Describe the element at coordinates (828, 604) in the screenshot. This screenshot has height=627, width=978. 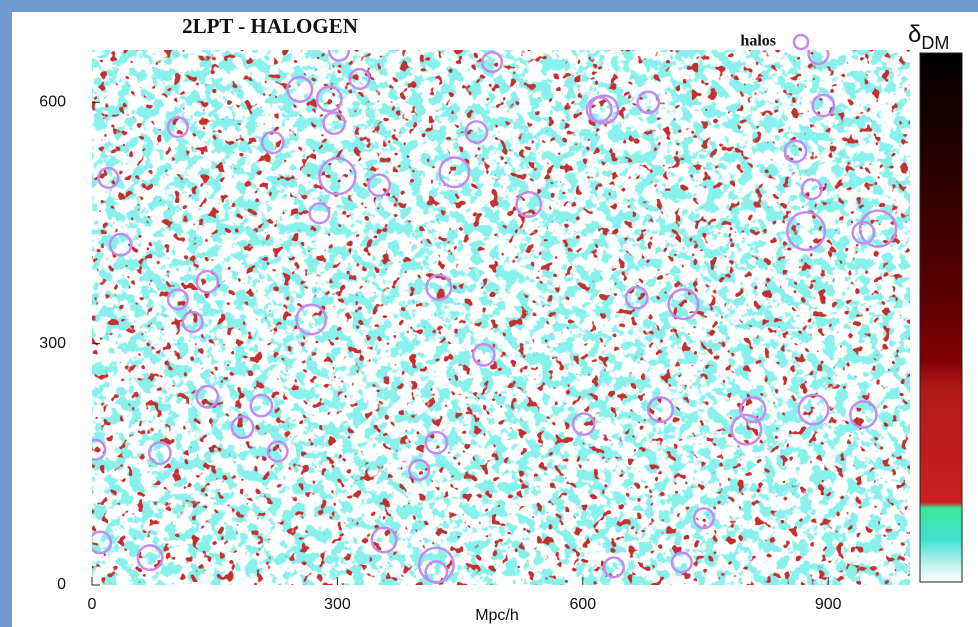
I see `x-tick-label: 900` at that location.